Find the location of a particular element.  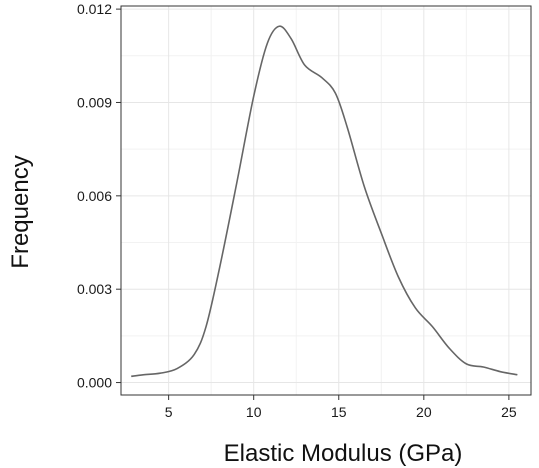

y-tick-label: 0.000 is located at coordinates (94, 383).